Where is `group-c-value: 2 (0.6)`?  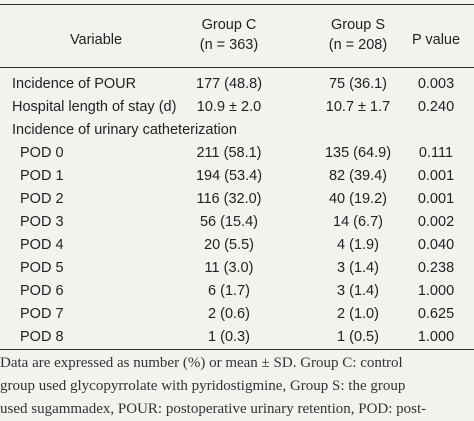 group-c-value: 2 (0.6) is located at coordinates (229, 314).